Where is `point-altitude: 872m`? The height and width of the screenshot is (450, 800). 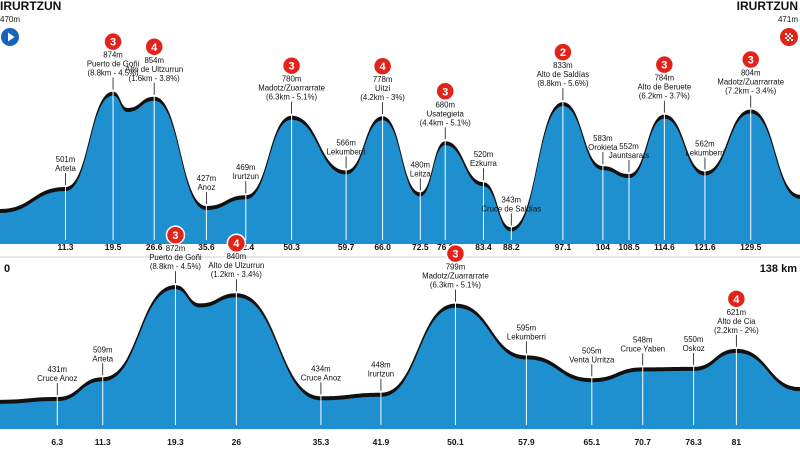 point-altitude: 872m is located at coordinates (176, 248).